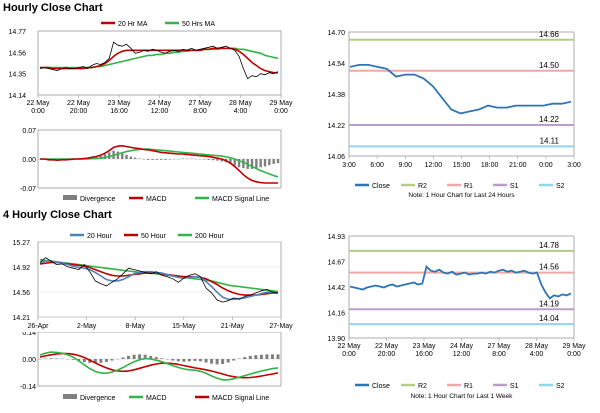 The image size is (600, 413). What do you see at coordinates (381, 386) in the screenshot?
I see `legend-label-close: Close` at bounding box center [381, 386].